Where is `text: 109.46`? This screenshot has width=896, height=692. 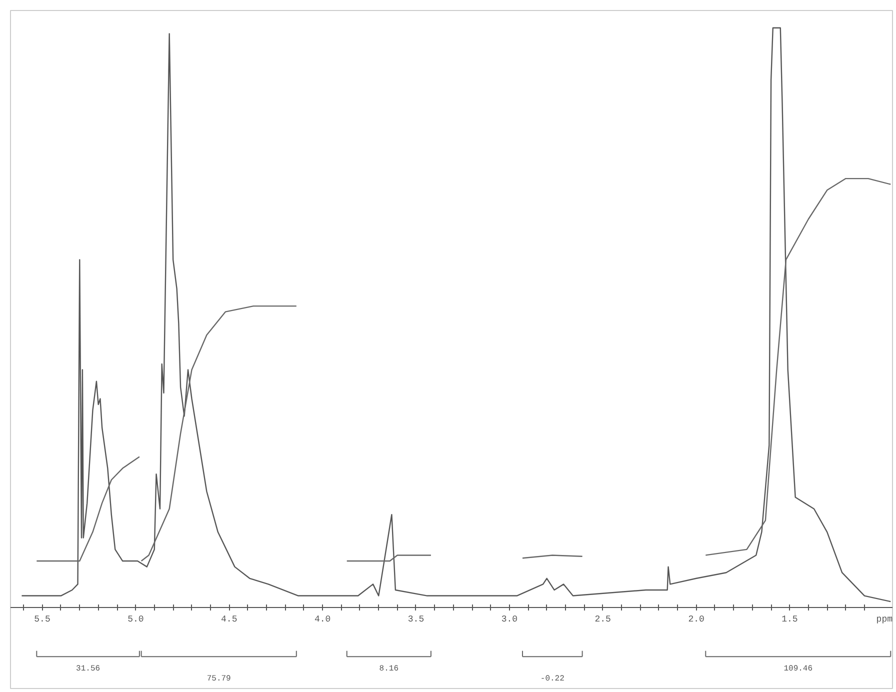 text: 109.46 is located at coordinates (798, 669).